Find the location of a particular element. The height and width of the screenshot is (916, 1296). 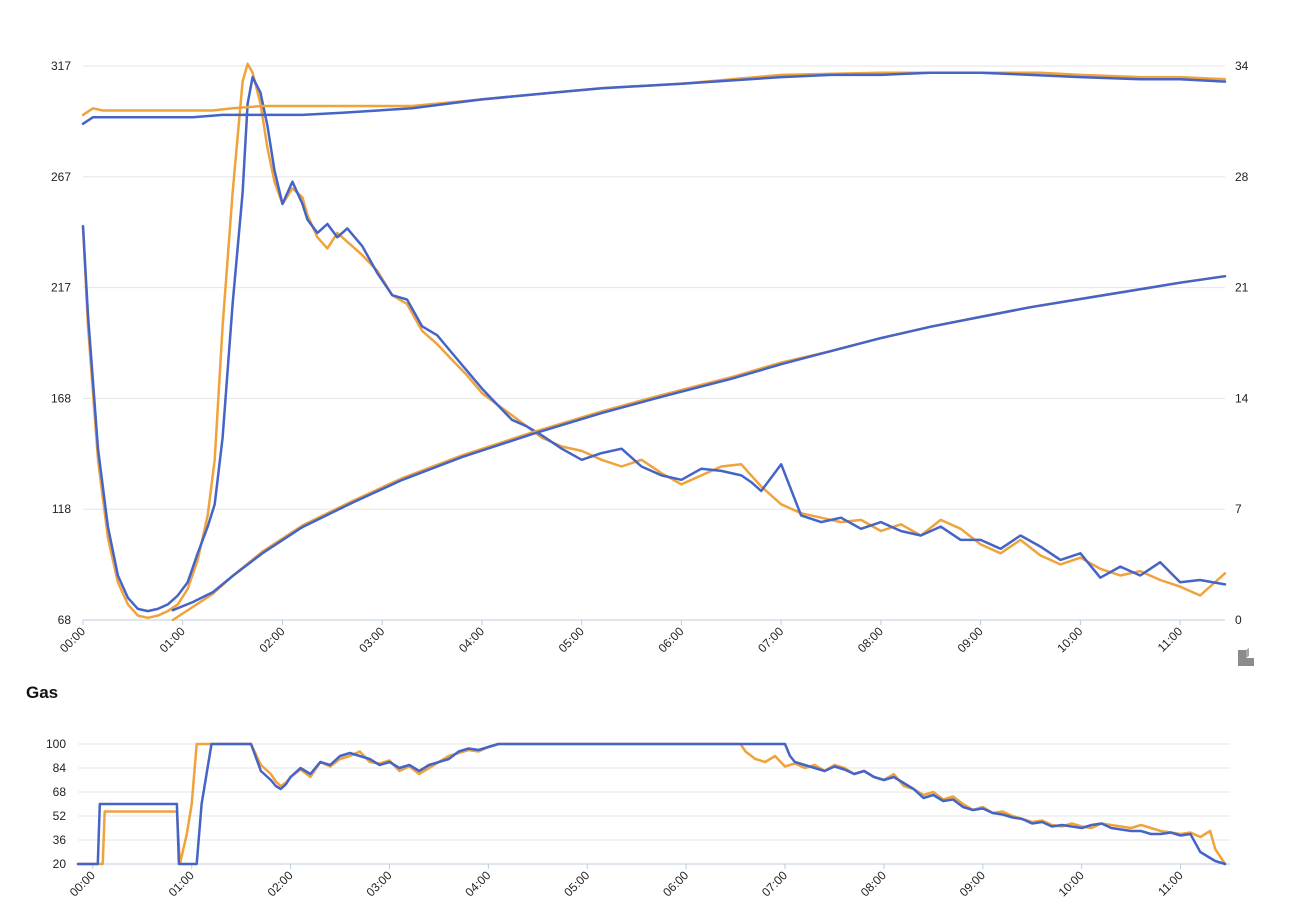

main-y-tick-label: 68 is located at coordinates (65, 620).